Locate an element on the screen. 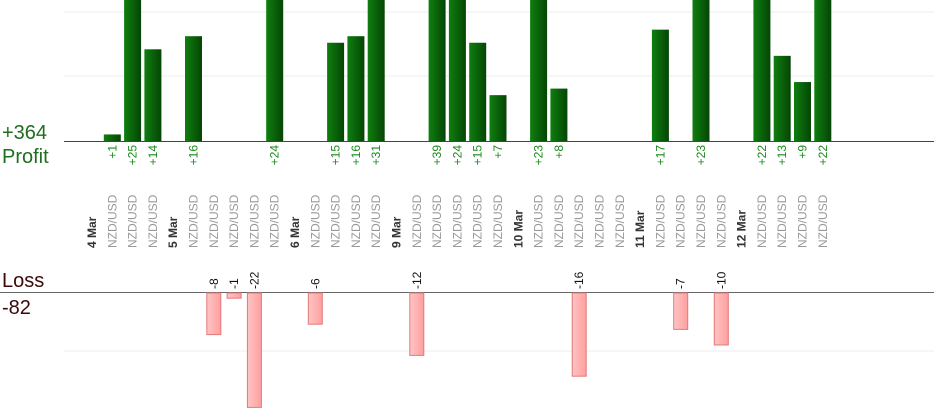  loss-title: Loss is located at coordinates (23, 281).